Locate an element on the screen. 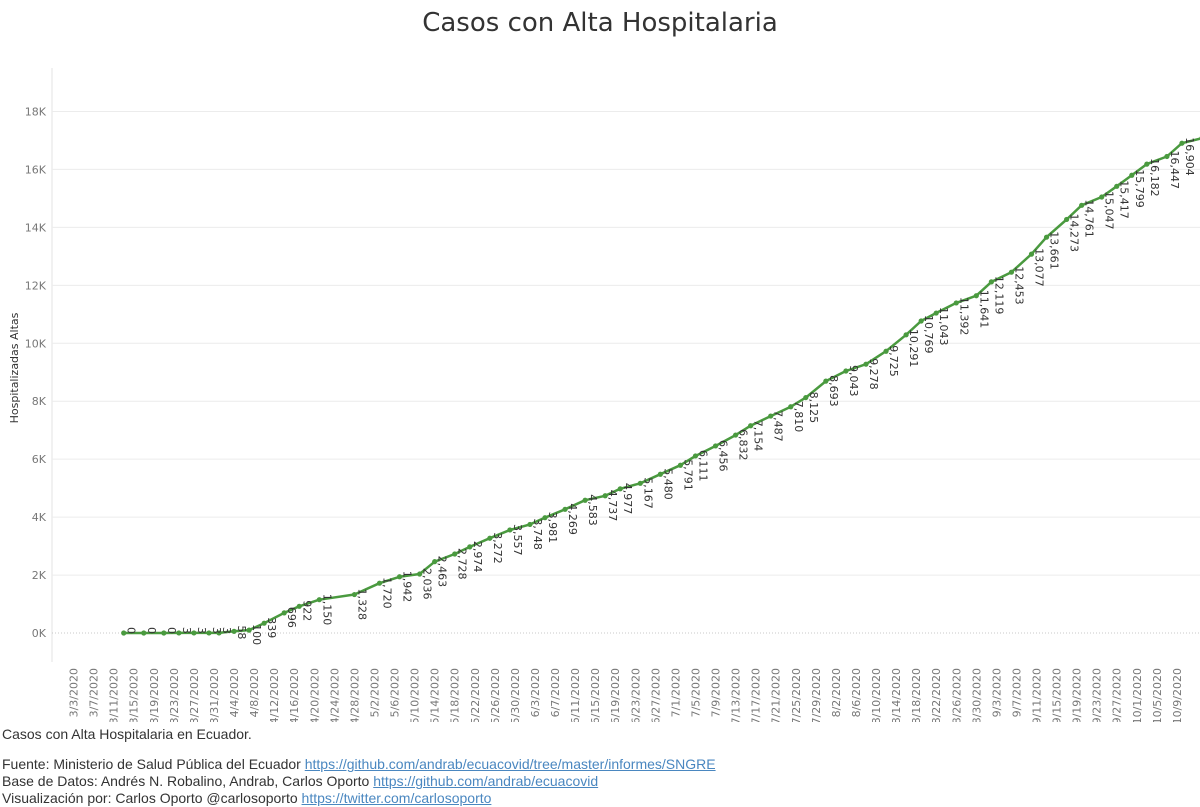 The height and width of the screenshot is (807, 1200). x-tick-label: 7/21/2020 is located at coordinates (776, 695).